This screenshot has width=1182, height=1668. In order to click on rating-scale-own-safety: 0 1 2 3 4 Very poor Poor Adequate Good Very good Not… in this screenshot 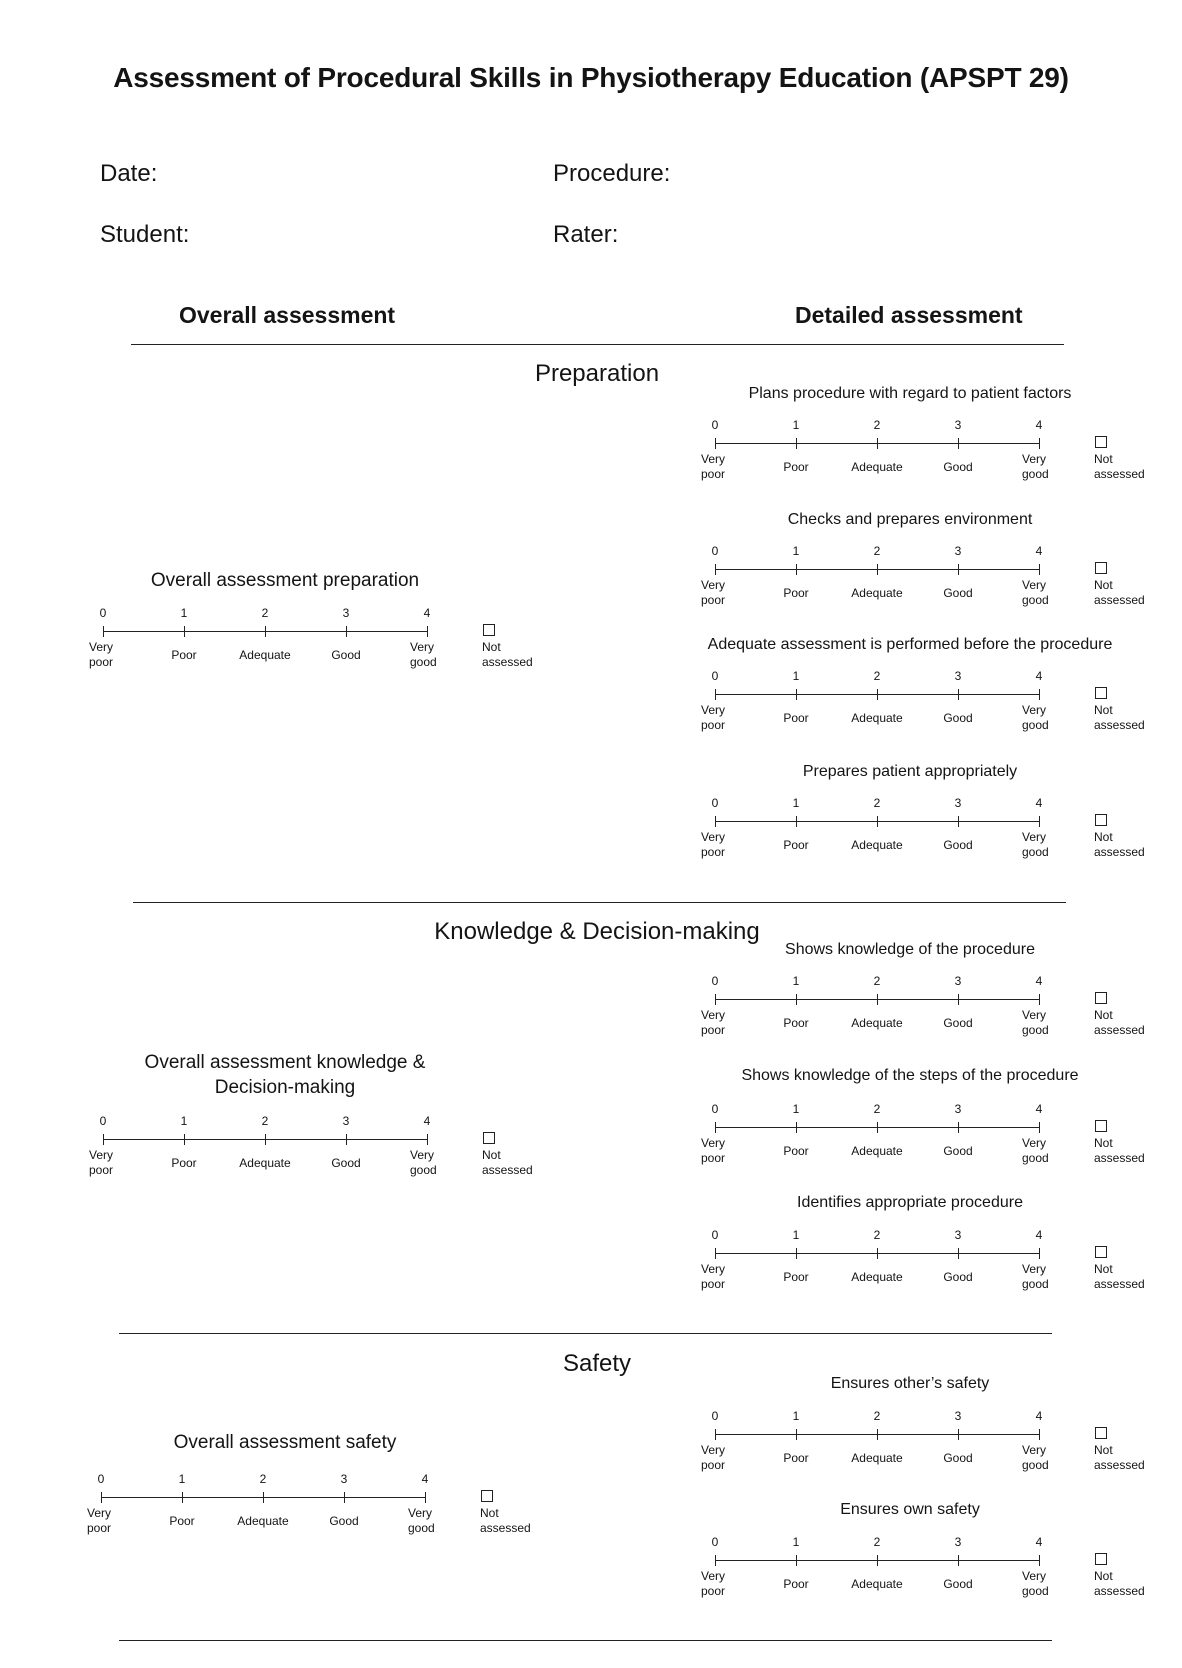, I will do `click(933, 1567)`.